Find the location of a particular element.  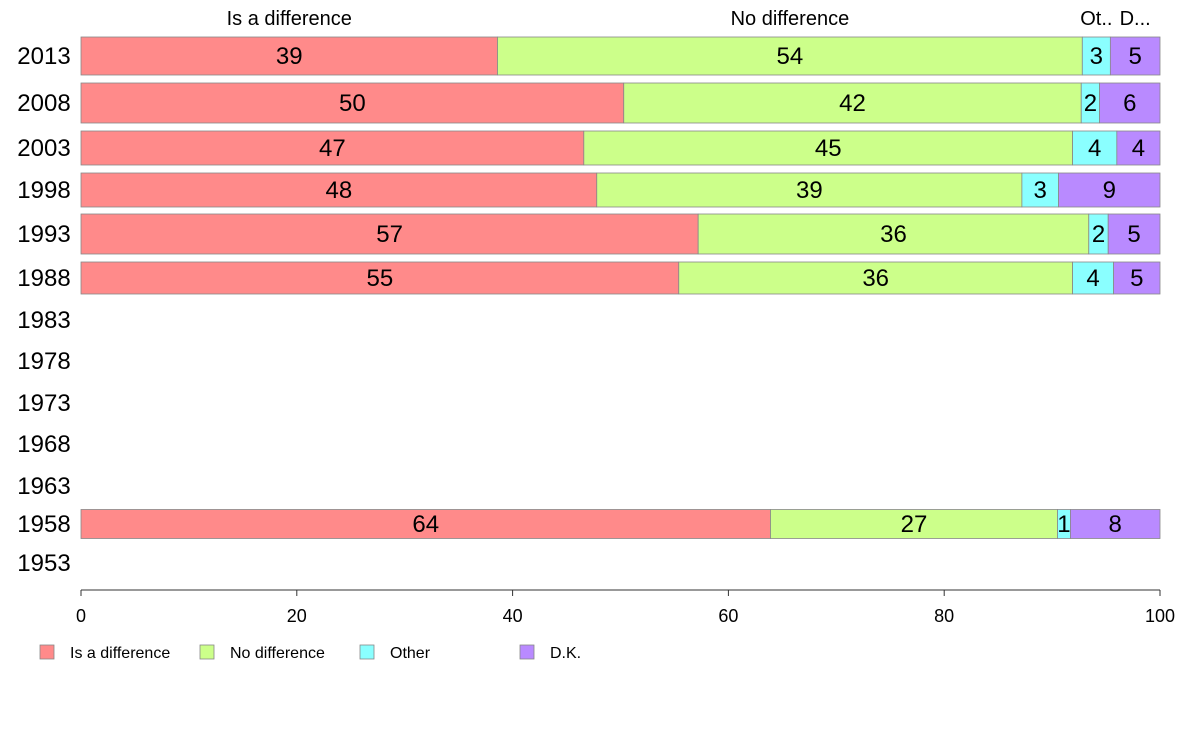

bar-label-2013-1: 54 is located at coordinates (790, 56).